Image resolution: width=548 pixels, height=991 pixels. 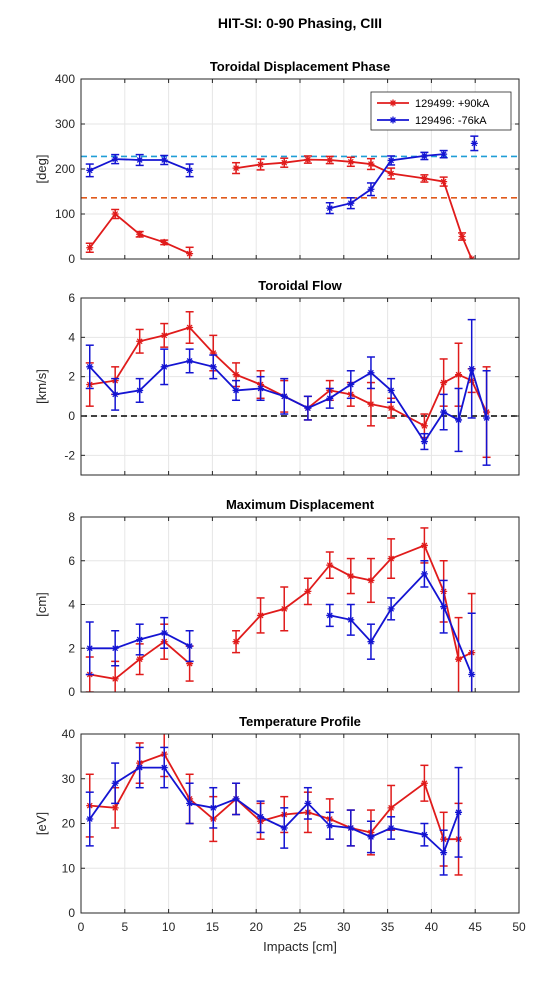 I want to click on legend-box, so click(x=441, y=111).